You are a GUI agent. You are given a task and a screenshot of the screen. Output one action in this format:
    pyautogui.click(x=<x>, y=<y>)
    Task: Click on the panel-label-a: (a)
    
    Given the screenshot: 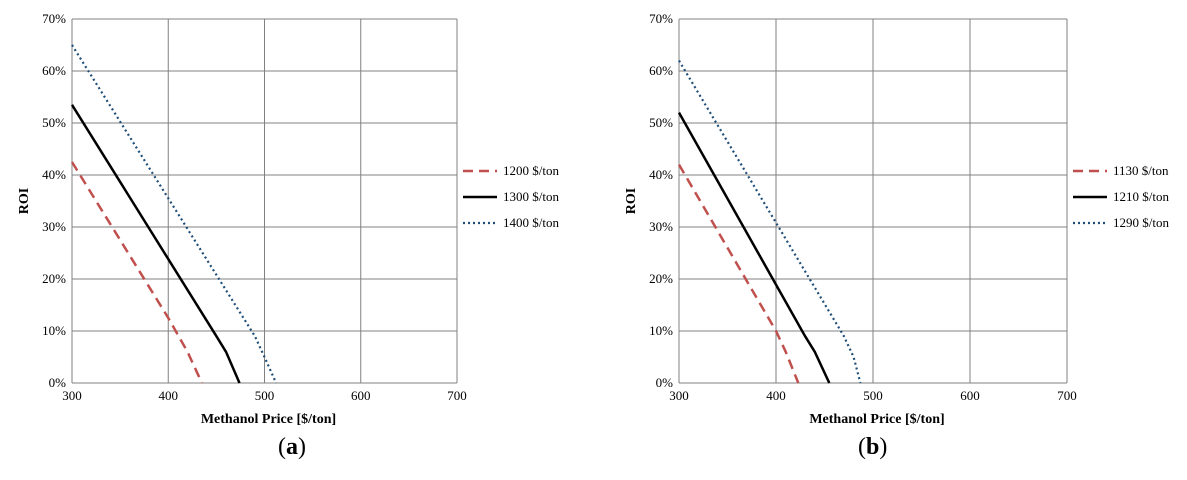 What is the action you would take?
    pyautogui.click(x=292, y=447)
    